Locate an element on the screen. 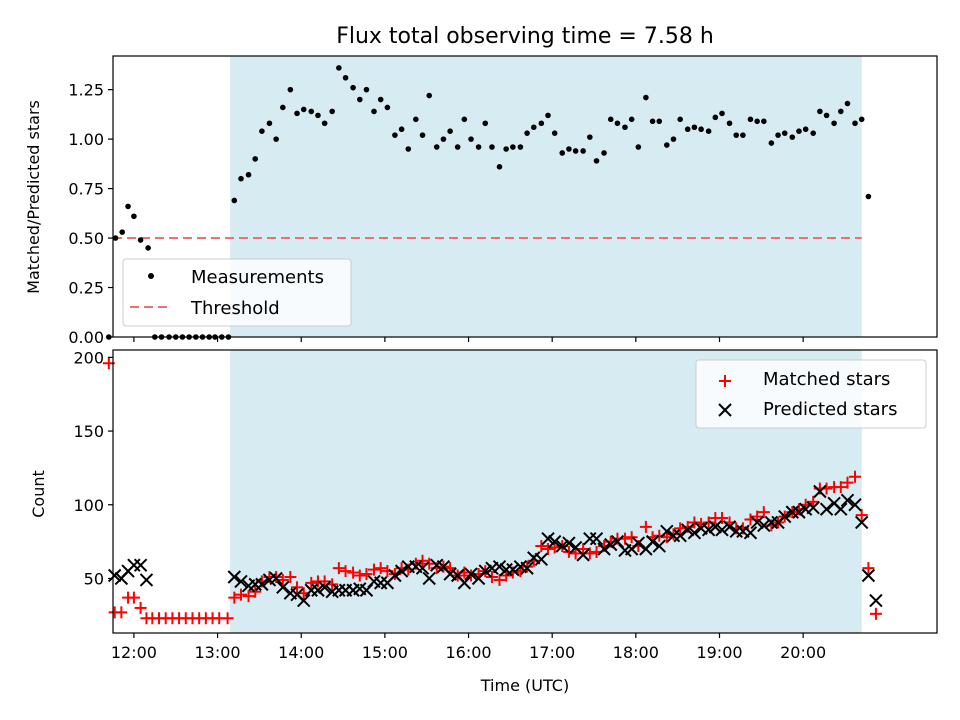 The width and height of the screenshot is (960, 720). x-tick-label: 14:00 is located at coordinates (301, 652).